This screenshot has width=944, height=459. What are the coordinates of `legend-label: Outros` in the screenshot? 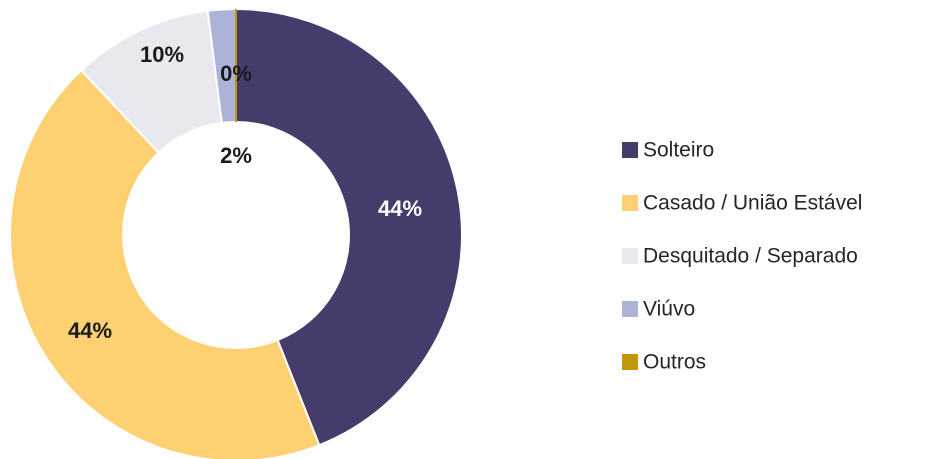 It's located at (674, 362).